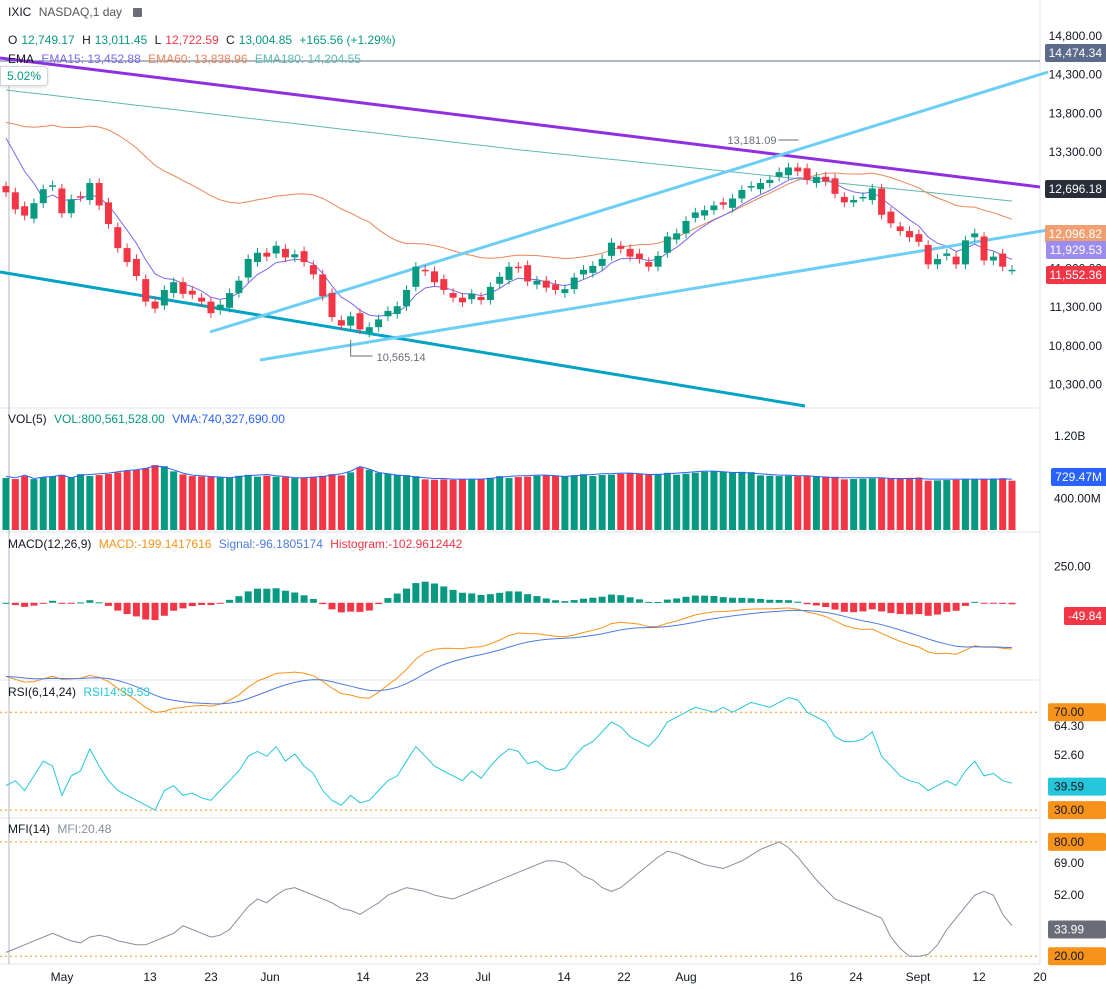  Describe the element at coordinates (48, 40) in the screenshot. I see `open-value: 12,749.17` at that location.